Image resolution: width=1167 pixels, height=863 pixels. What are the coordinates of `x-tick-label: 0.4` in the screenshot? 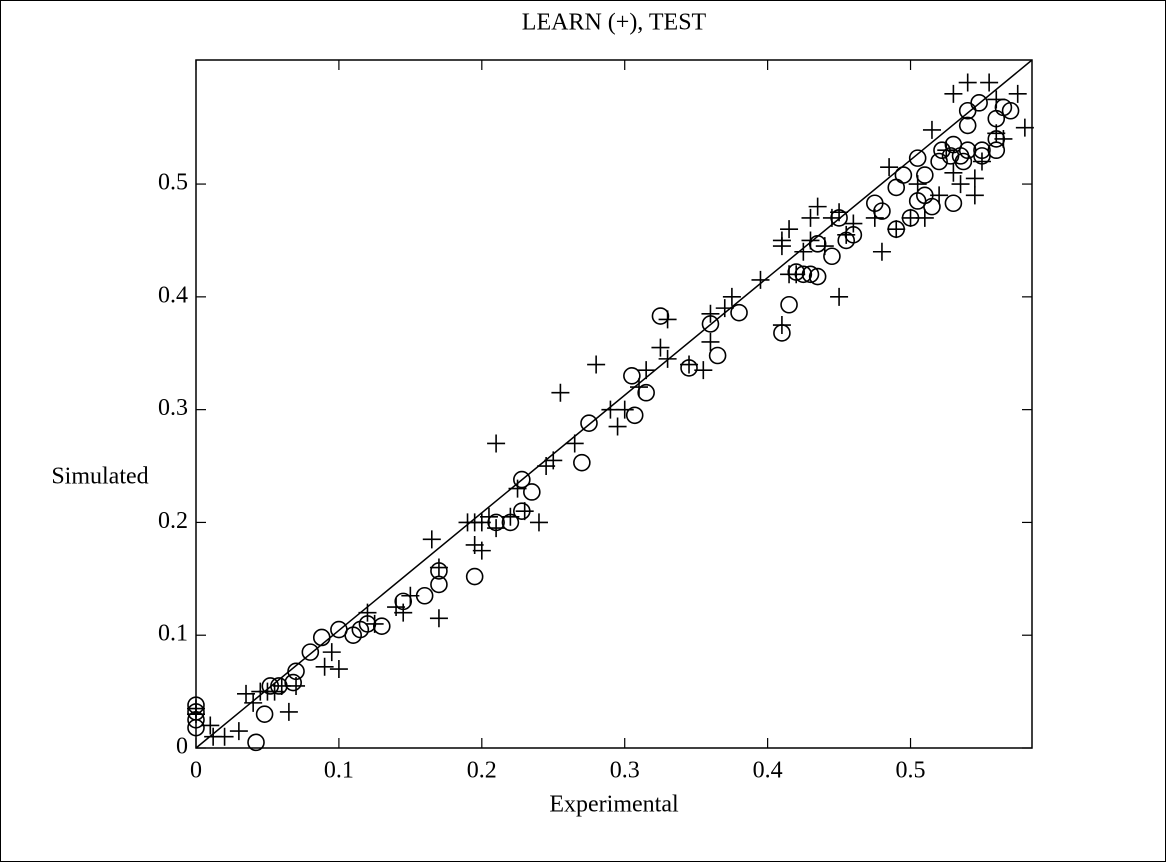 It's located at (768, 771).